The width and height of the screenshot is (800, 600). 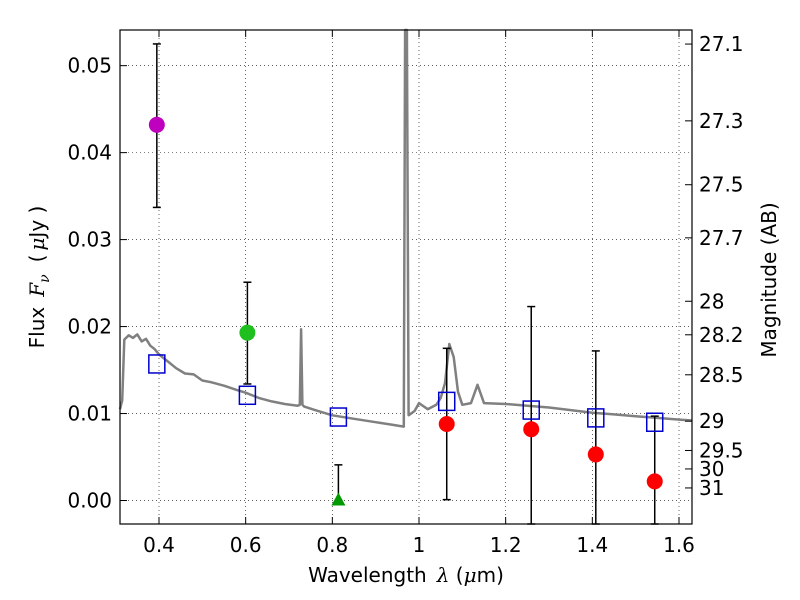 I want to click on x-tick-label: 1.2, so click(x=506, y=545).